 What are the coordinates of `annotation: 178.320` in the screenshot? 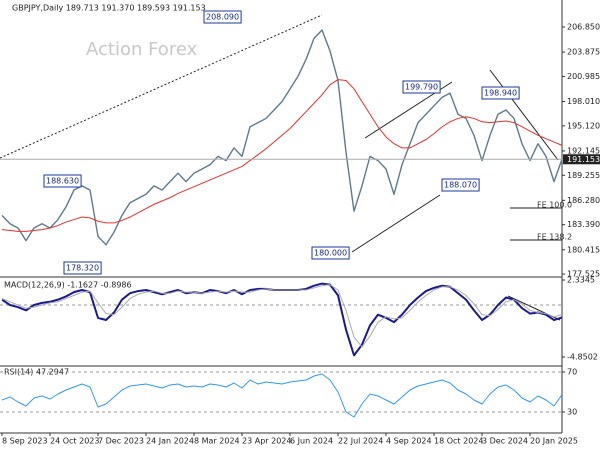 It's located at (82, 268).